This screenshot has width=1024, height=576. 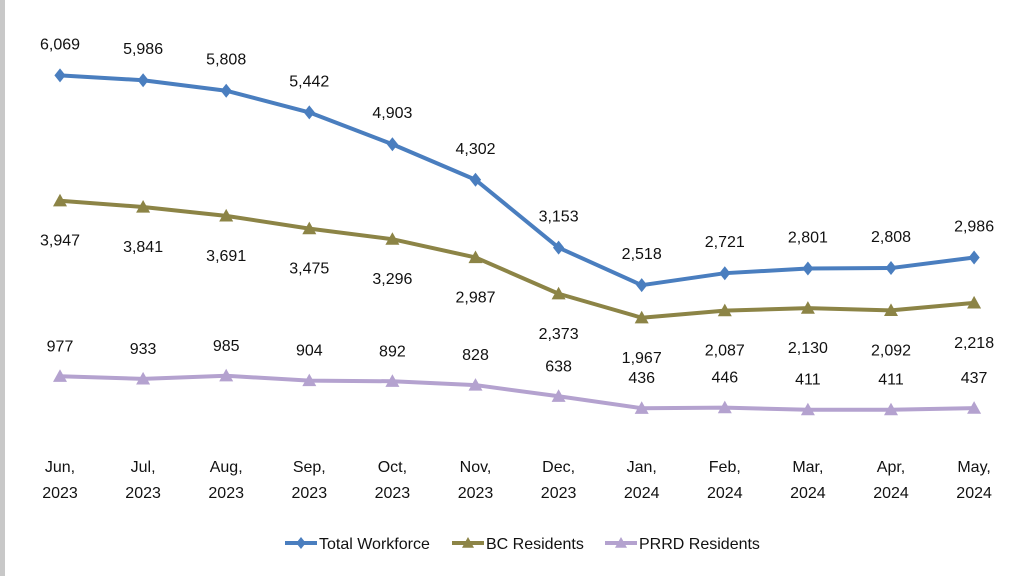 What do you see at coordinates (558, 366) in the screenshot?
I see `prrd-residents-data-label: 638` at bounding box center [558, 366].